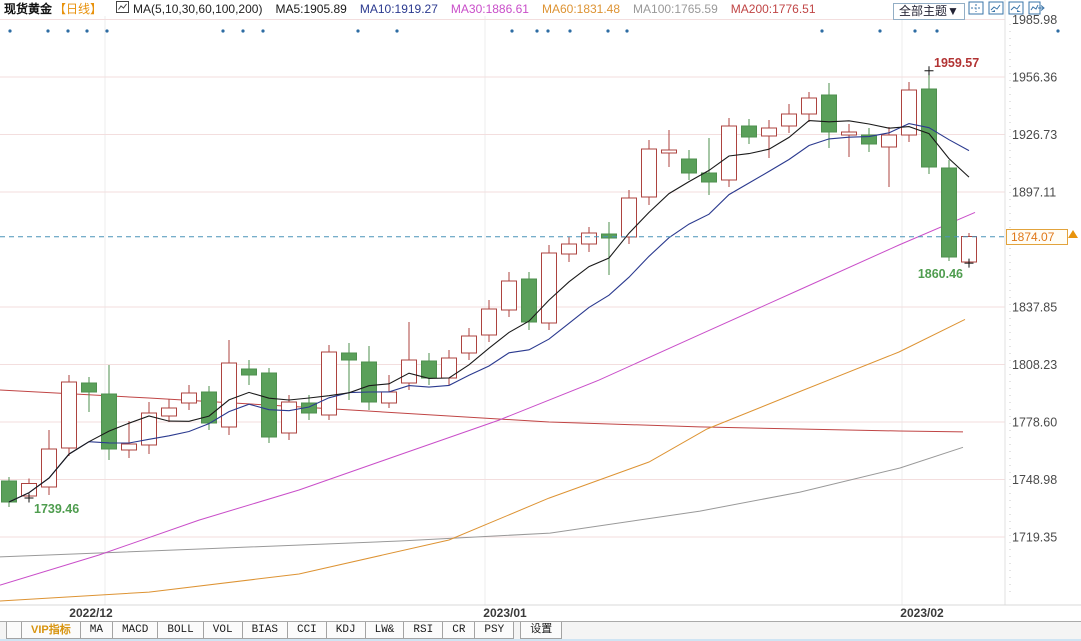 This screenshot has height=641, width=1081. Describe the element at coordinates (922, 613) in the screenshot. I see `x-axis-label: 2023/02` at that location.